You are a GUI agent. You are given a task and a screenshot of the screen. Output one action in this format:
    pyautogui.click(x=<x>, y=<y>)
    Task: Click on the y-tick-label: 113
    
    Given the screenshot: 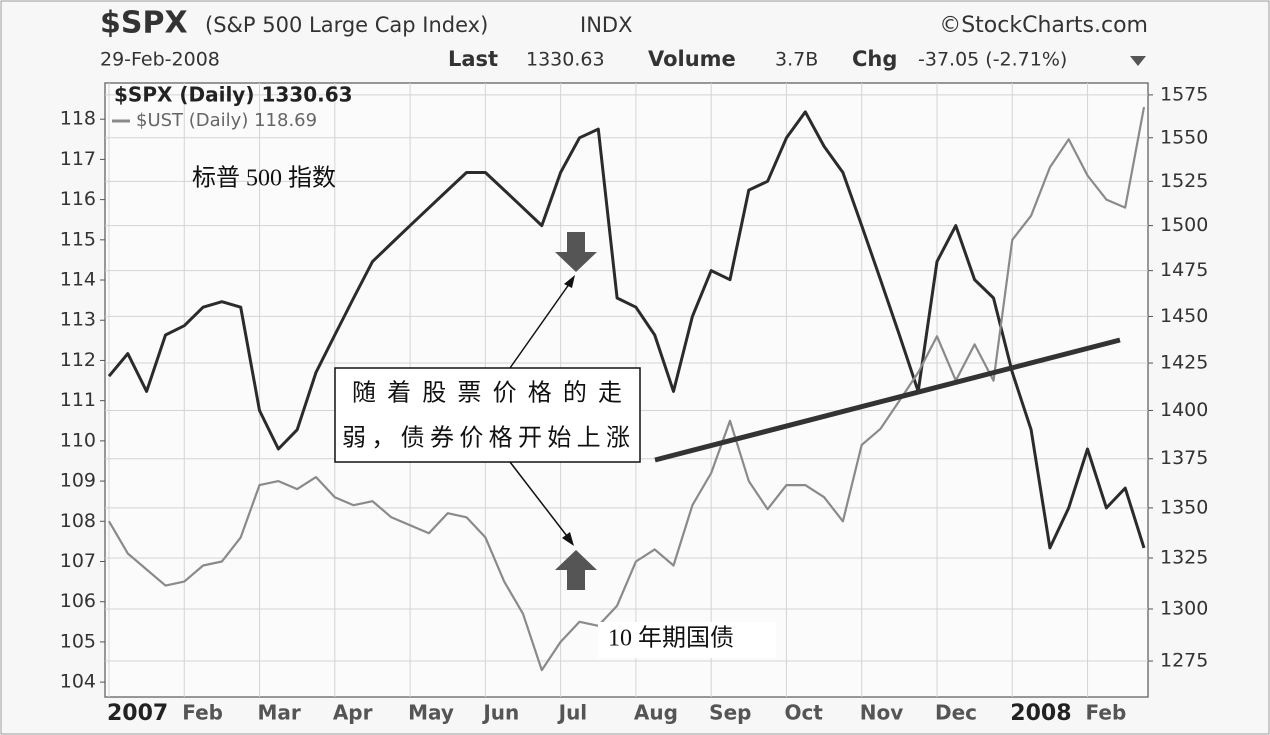 What is the action you would take?
    pyautogui.click(x=78, y=320)
    